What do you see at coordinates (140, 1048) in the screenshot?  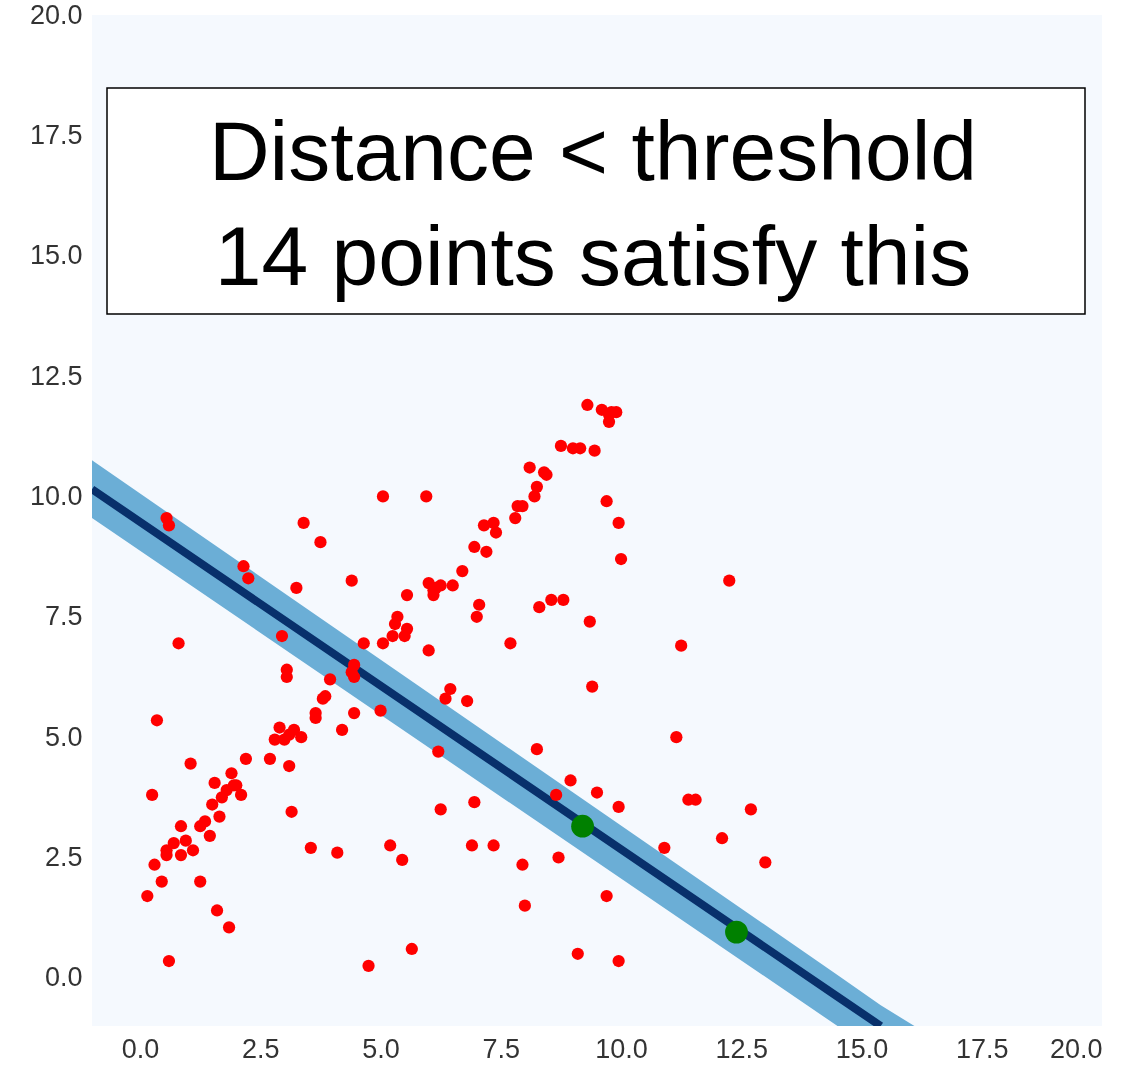 I see `x-tick-label: 0.0` at bounding box center [140, 1048].